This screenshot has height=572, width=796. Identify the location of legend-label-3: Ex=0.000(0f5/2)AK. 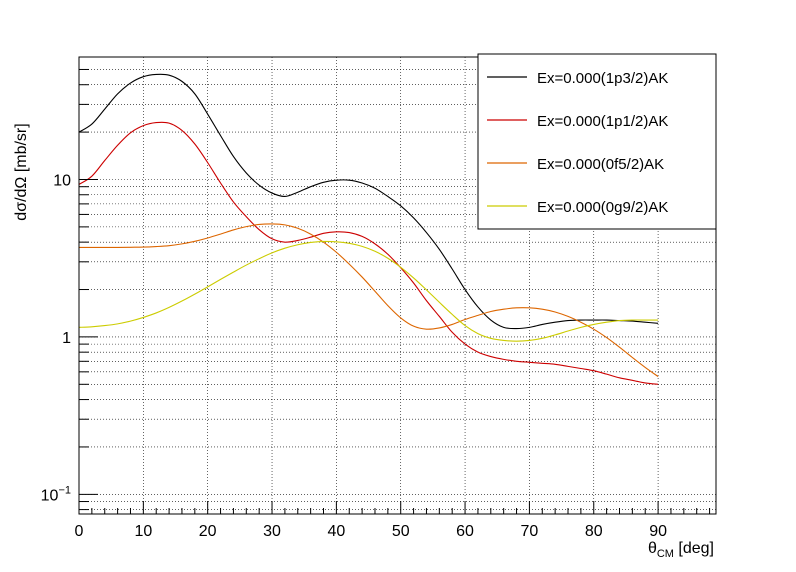
(600, 164).